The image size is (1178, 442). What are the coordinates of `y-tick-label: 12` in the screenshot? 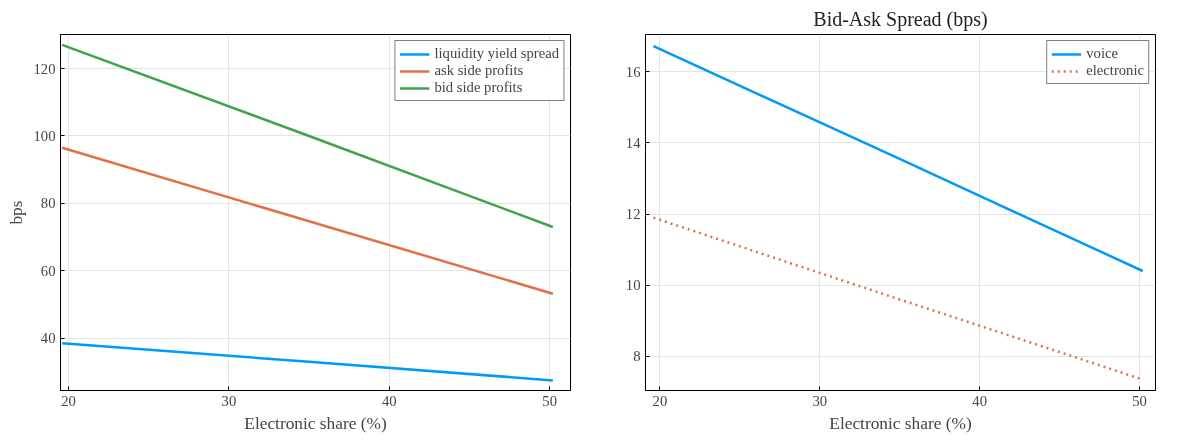 It's located at (633, 214).